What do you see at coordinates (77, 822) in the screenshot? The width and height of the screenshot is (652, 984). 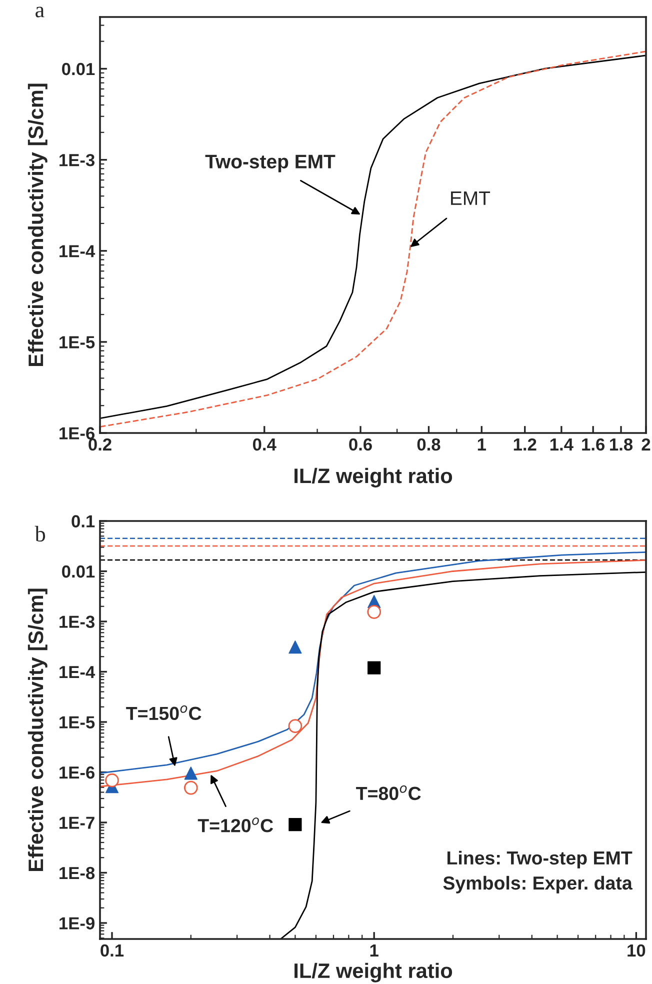 I see `y-tick-label: 1E-7` at bounding box center [77, 822].